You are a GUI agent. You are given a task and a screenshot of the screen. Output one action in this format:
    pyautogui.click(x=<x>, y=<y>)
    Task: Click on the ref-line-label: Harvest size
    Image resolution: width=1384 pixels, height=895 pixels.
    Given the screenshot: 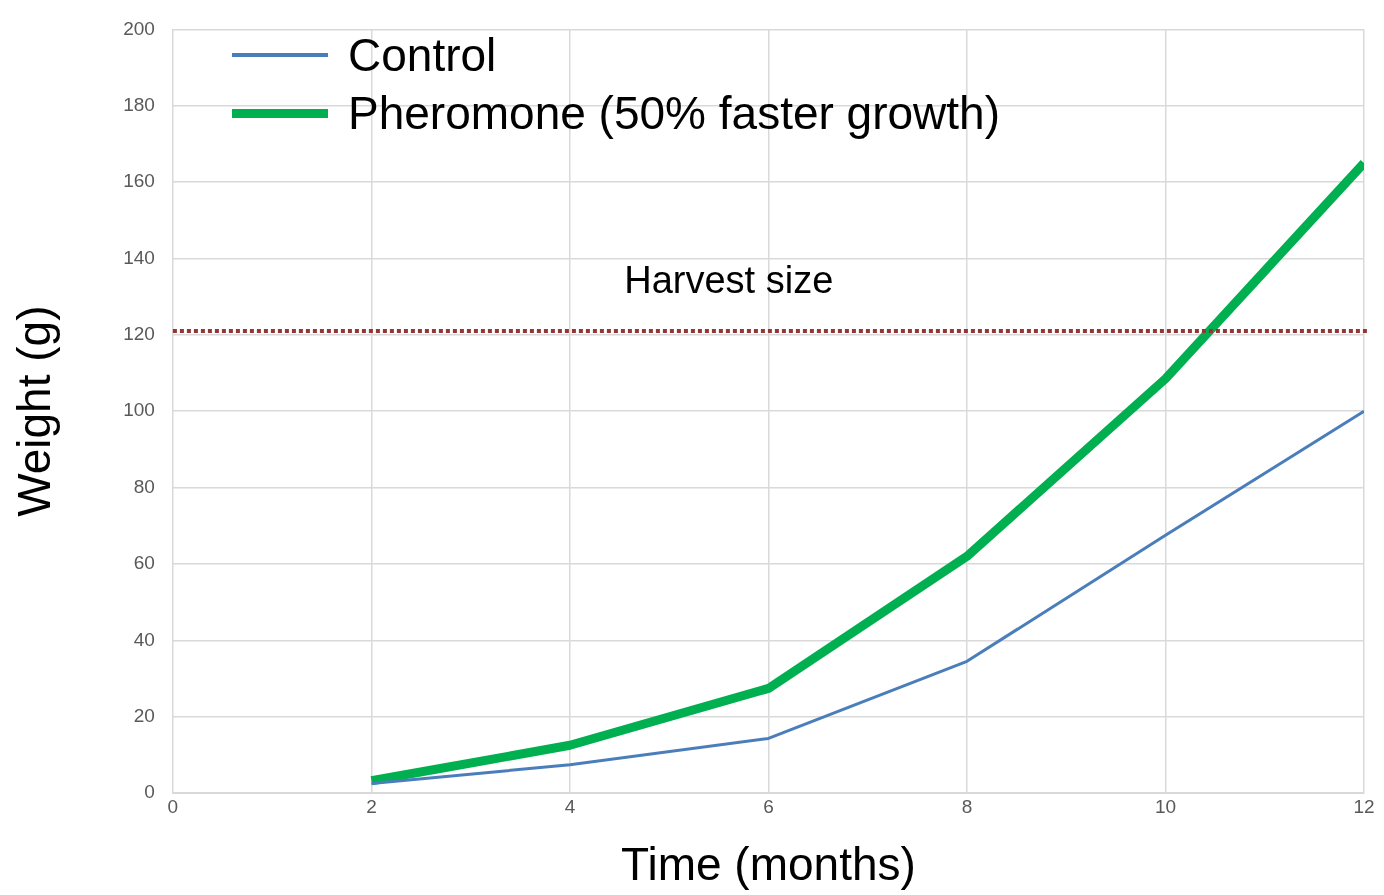 What is the action you would take?
    pyautogui.click(x=729, y=279)
    